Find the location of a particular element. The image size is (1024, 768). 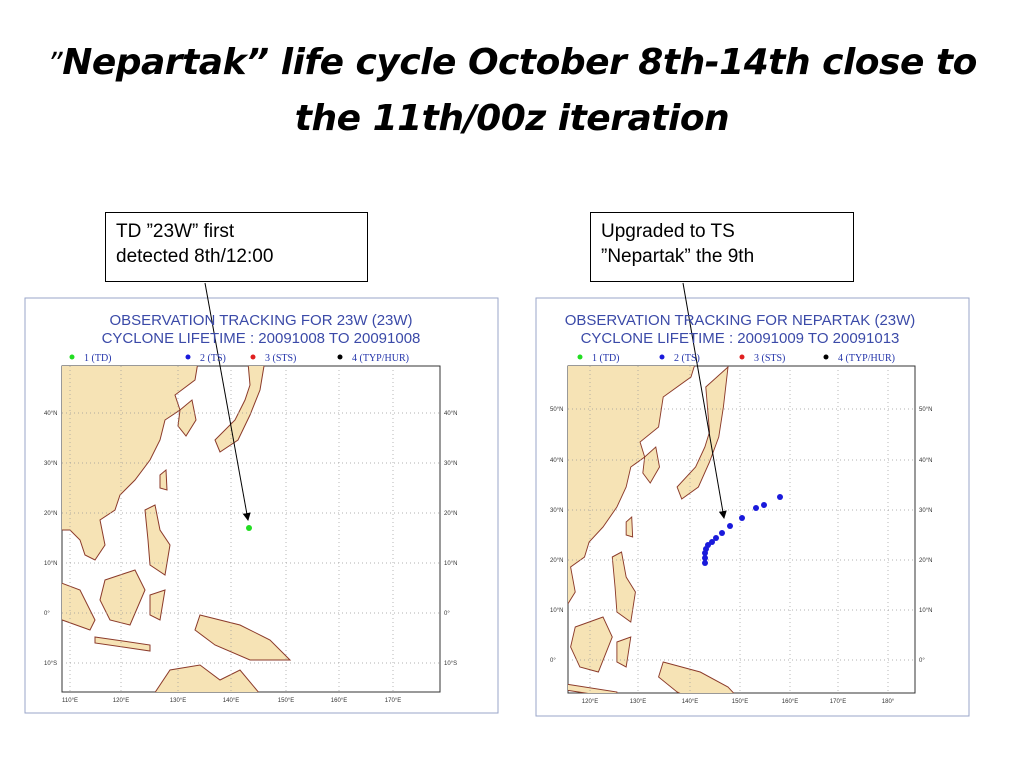

callout-line: Upgraded to TS is located at coordinates (668, 231).